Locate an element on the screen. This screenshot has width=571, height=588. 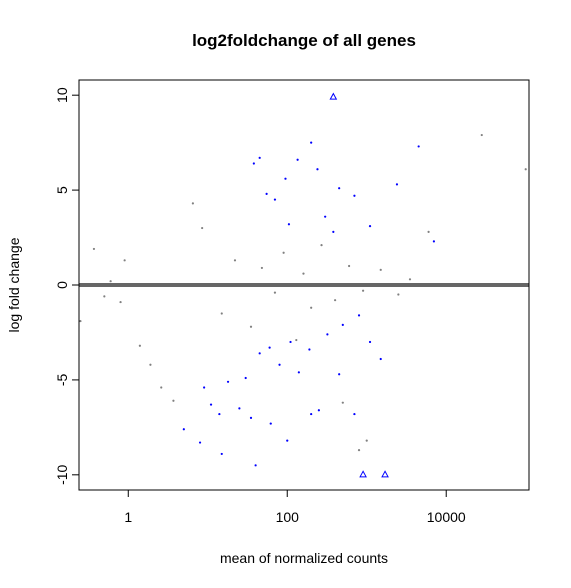
y-axis: -10 -5 0 5 10 is located at coordinates (67, 286).